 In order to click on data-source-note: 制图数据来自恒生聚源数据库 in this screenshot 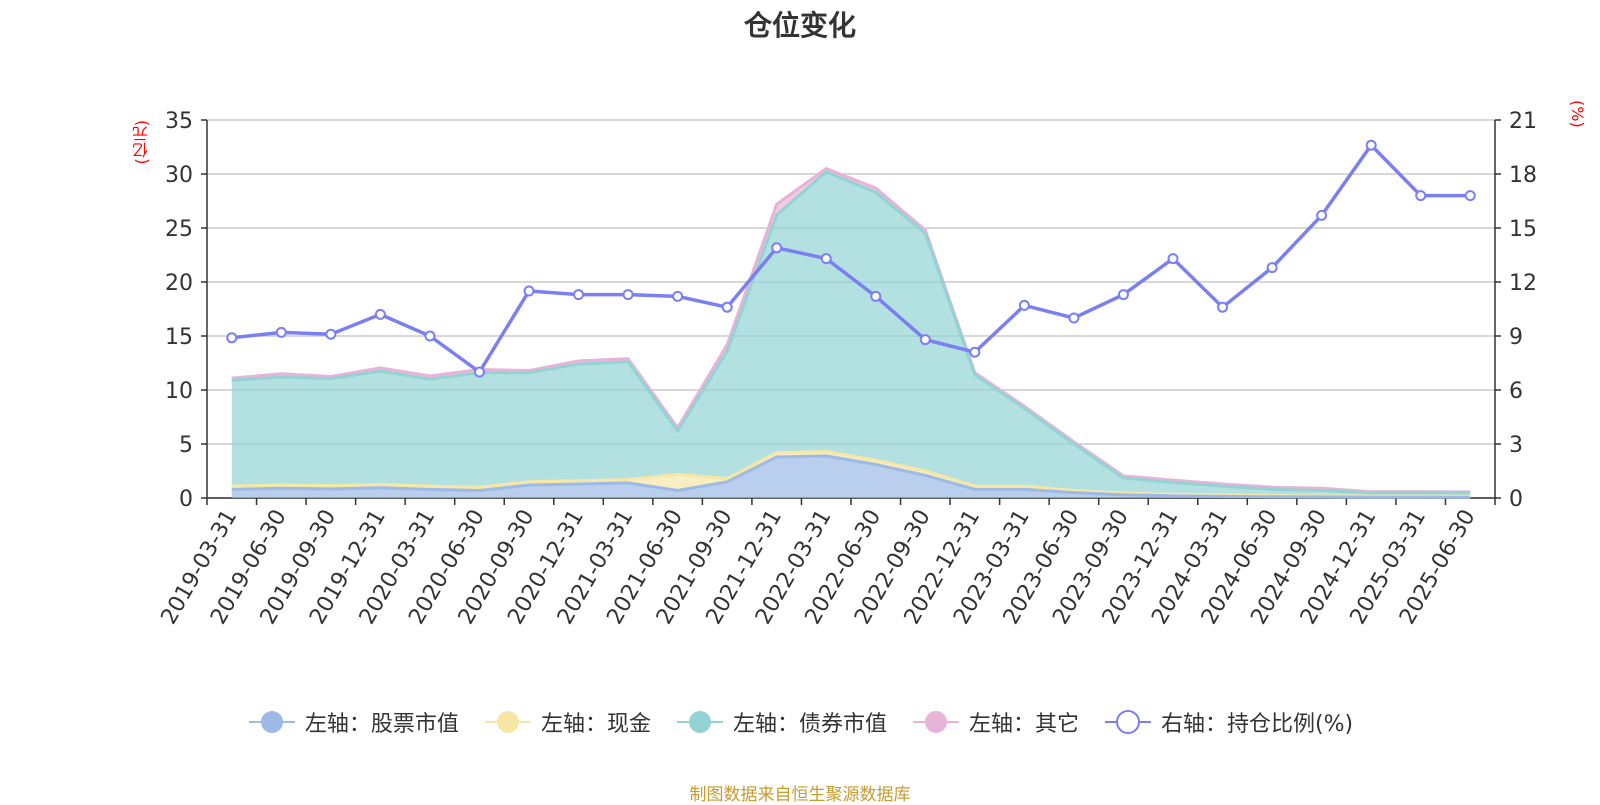, I will do `click(800, 795)`.